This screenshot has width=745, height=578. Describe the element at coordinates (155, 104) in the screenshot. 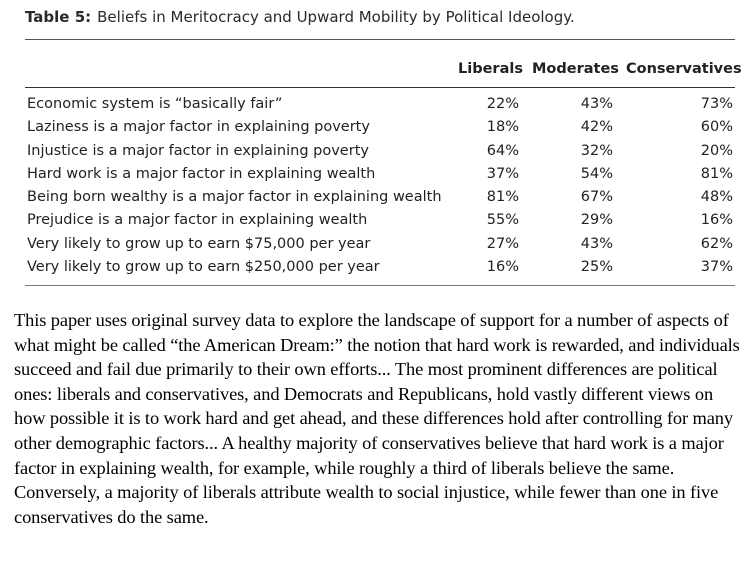

I see `row-label: Economic system is “basically fair”` at that location.